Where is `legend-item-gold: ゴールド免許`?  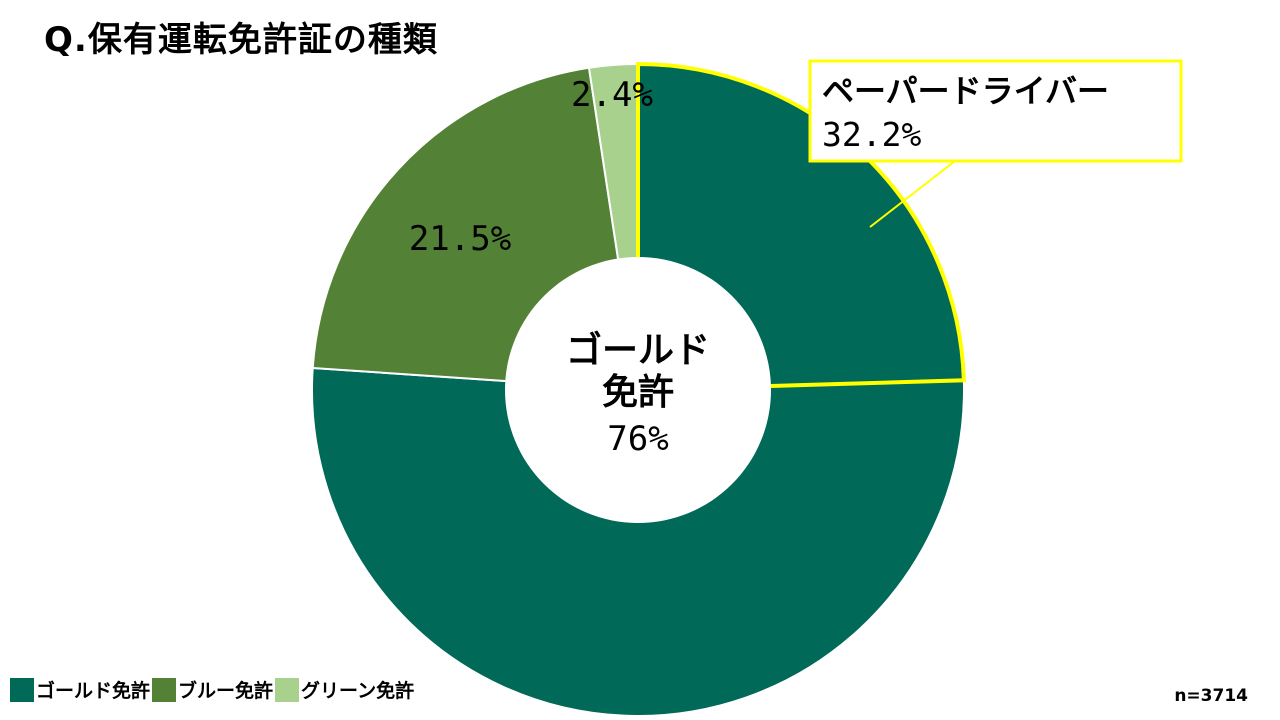
legend-item-gold: ゴールド免許 is located at coordinates (80, 689).